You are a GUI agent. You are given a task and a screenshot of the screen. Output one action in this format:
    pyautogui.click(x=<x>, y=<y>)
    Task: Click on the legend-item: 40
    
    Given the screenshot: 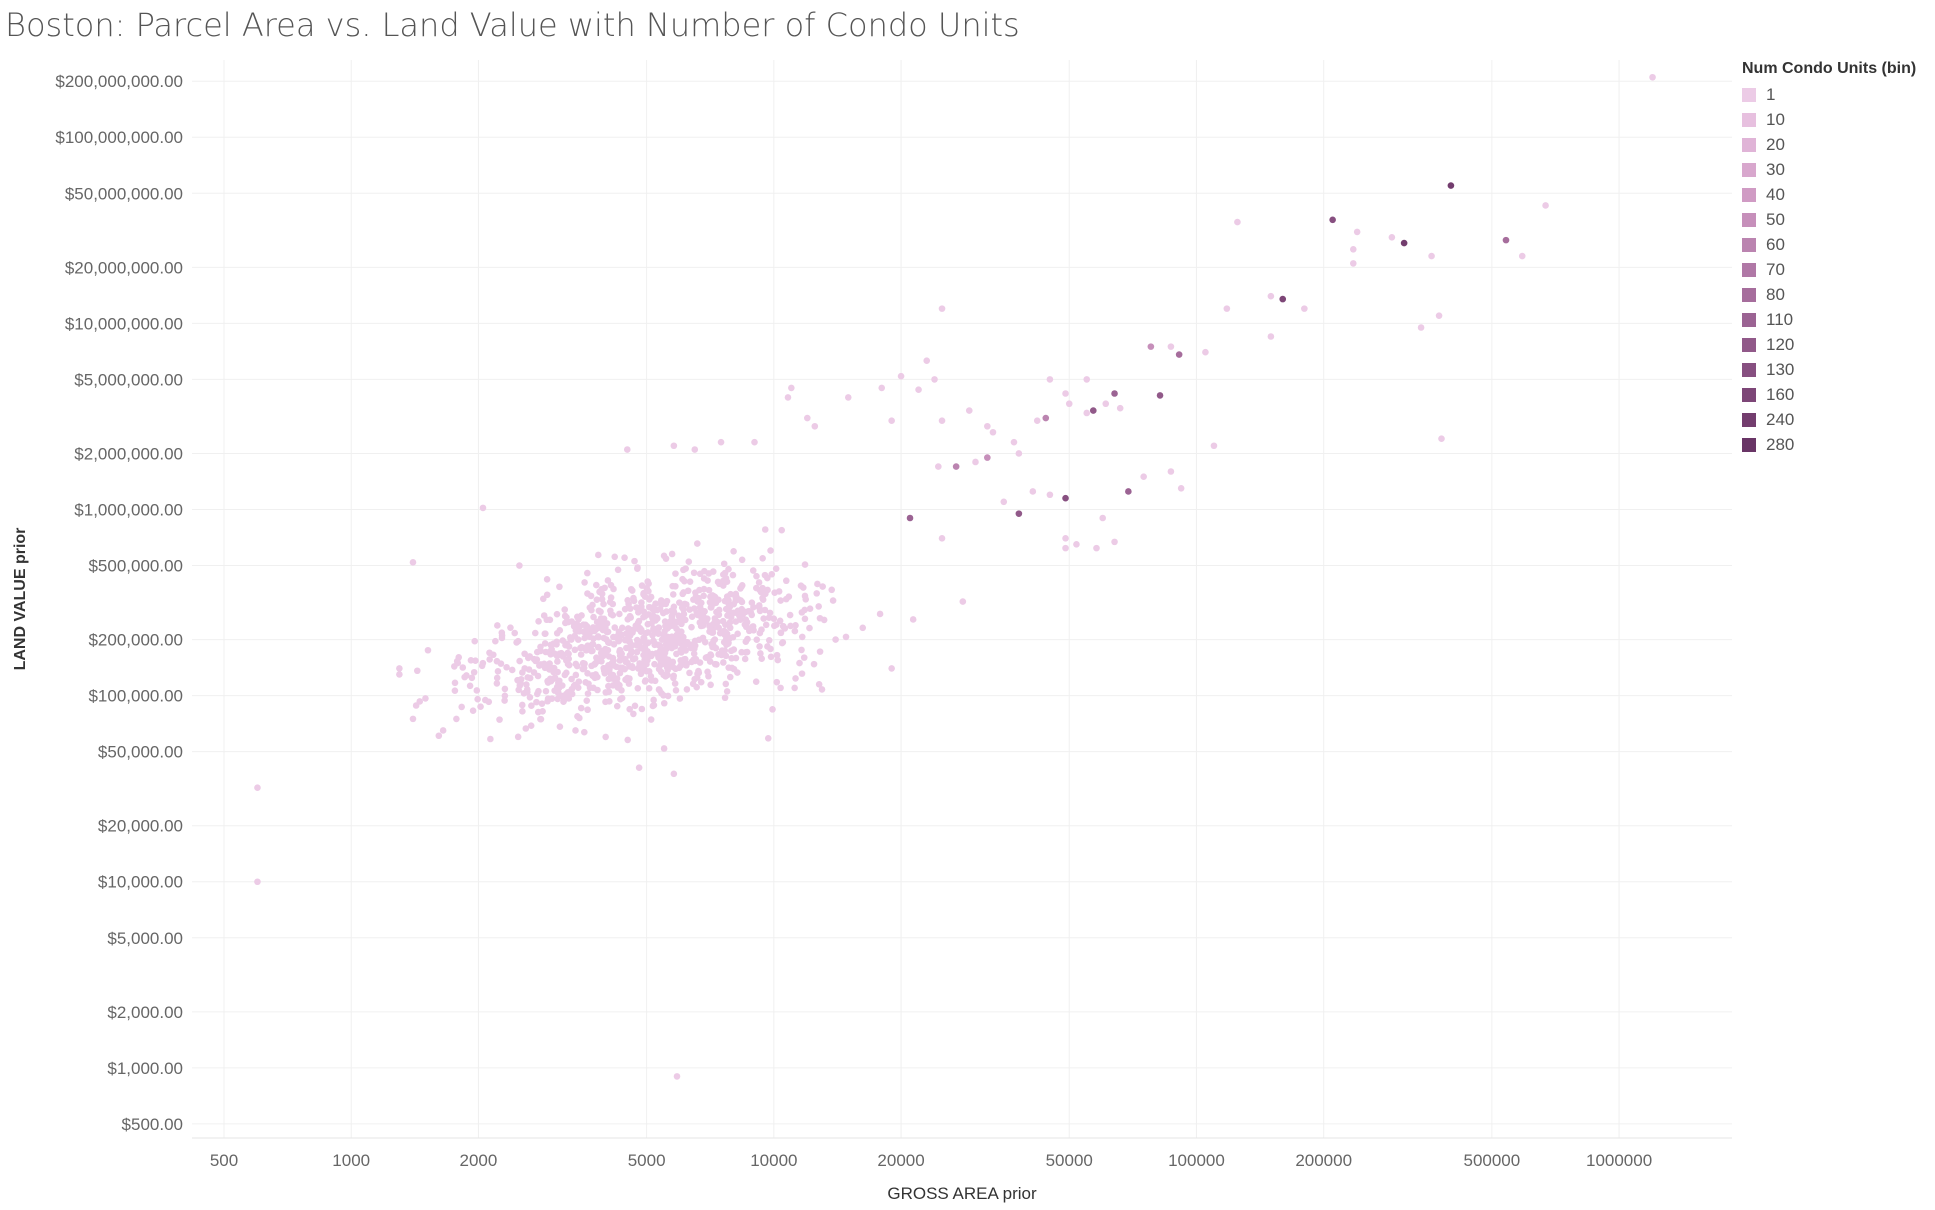 What is the action you would take?
    pyautogui.click(x=1837, y=194)
    